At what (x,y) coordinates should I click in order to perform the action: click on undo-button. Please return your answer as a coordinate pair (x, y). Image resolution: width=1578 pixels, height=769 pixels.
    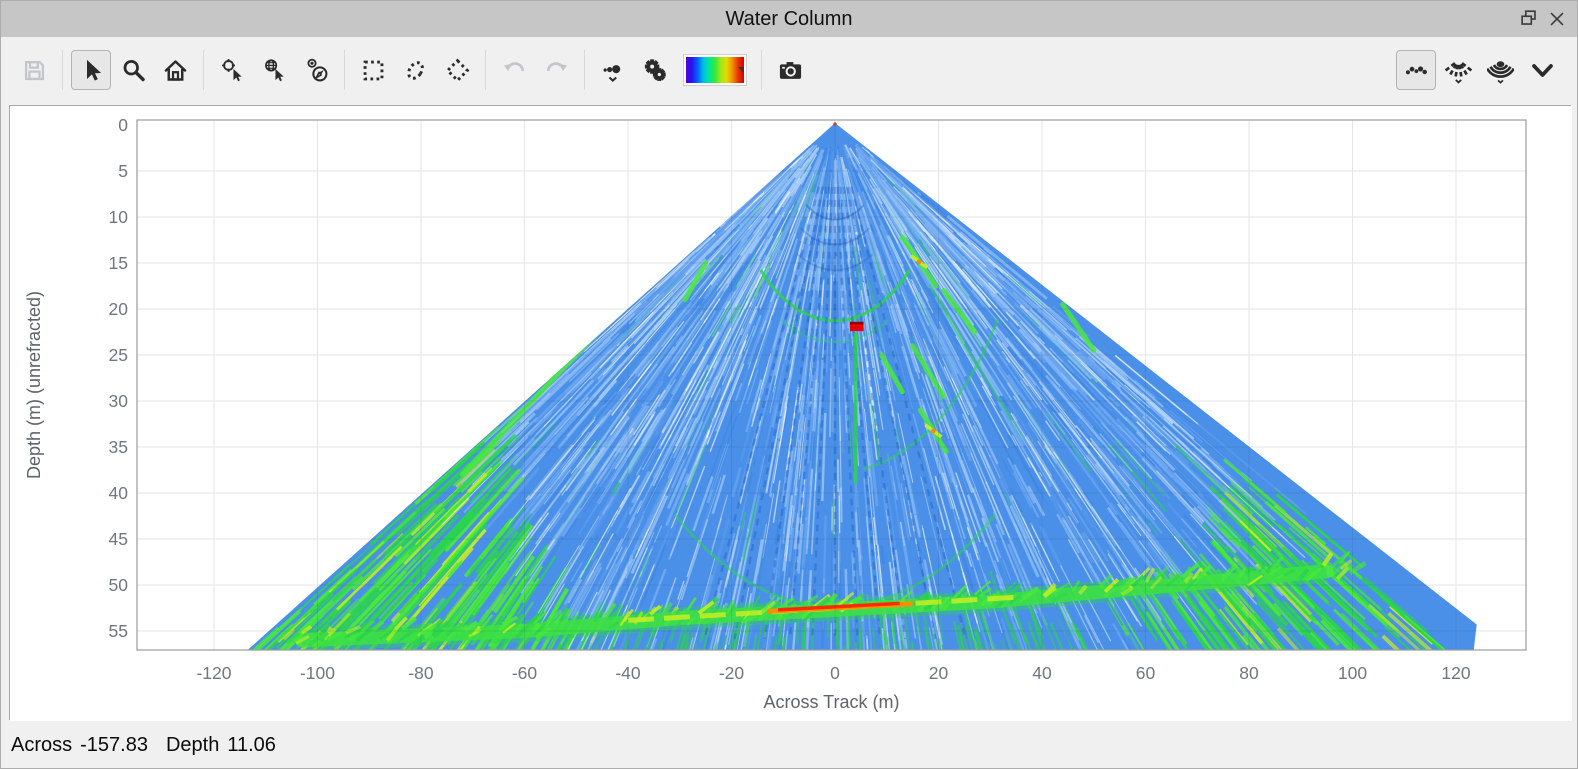
    Looking at the image, I should click on (514, 70).